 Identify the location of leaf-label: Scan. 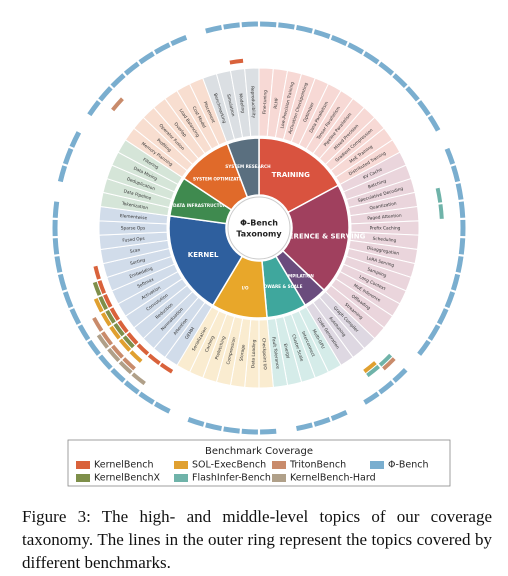
(135, 251).